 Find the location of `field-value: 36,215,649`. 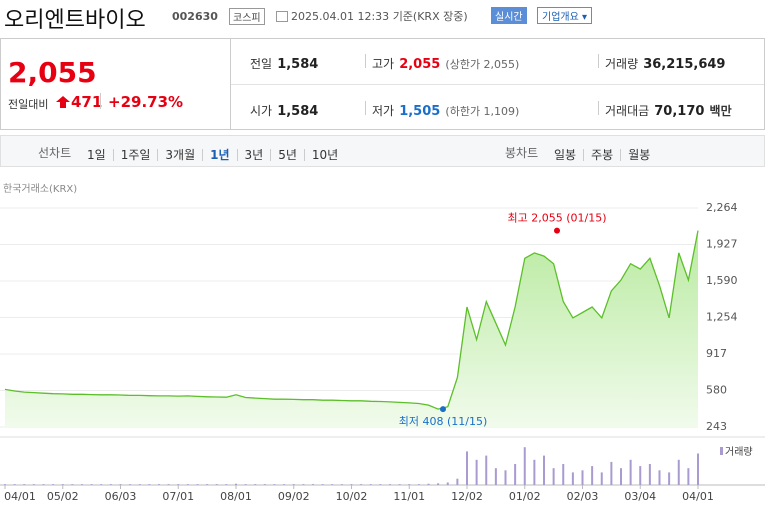

field-value: 36,215,649 is located at coordinates (684, 64).